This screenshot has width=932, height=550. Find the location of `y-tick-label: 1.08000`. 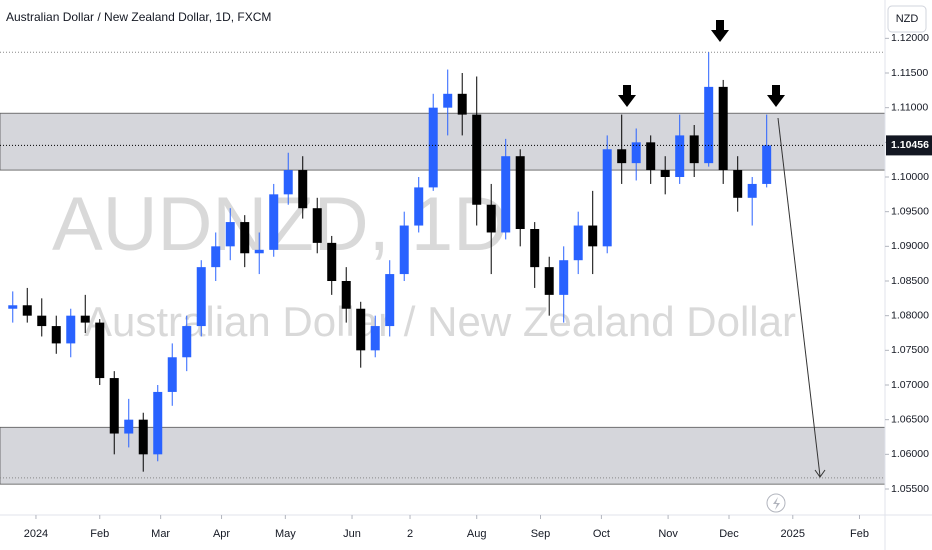

y-tick-label: 1.08000 is located at coordinates (910, 315).